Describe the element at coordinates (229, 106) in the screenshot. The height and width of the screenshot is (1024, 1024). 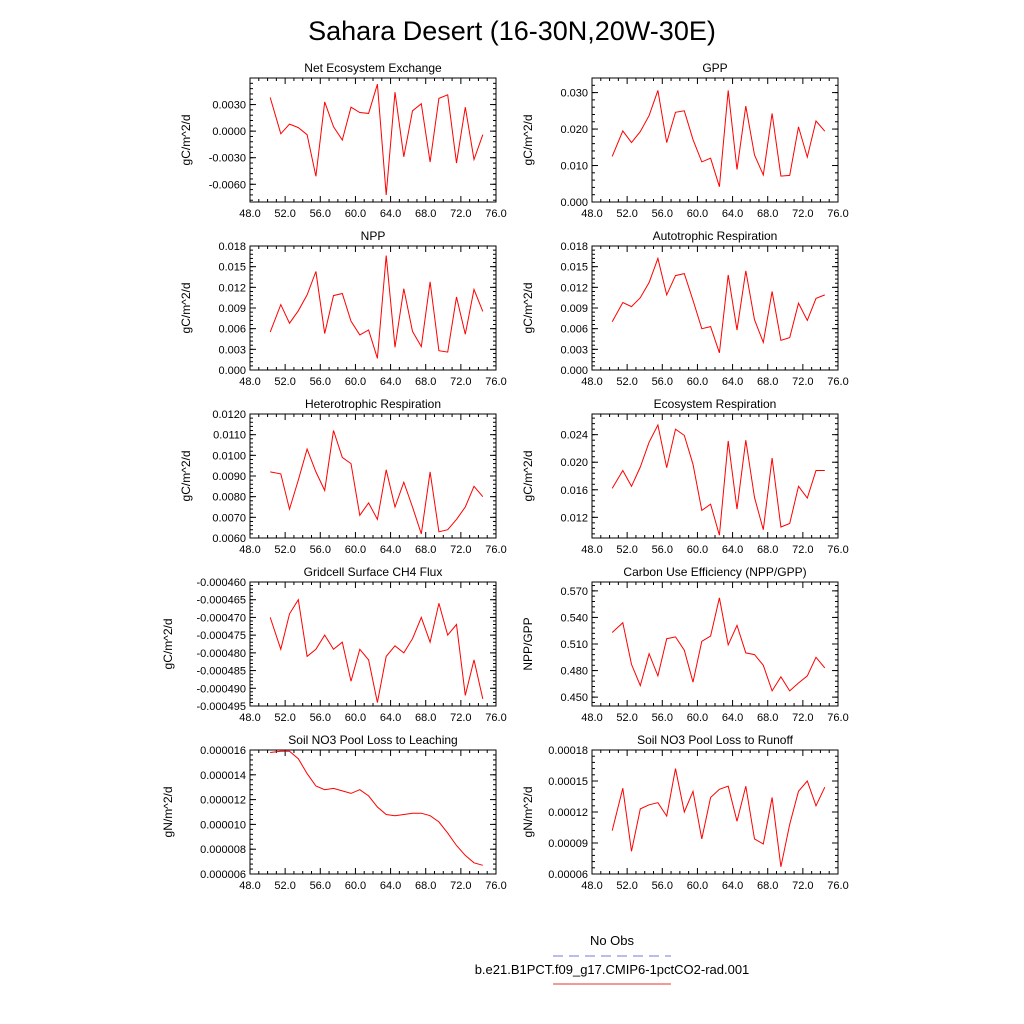
I see `y-tick-label: 0.0030` at that location.